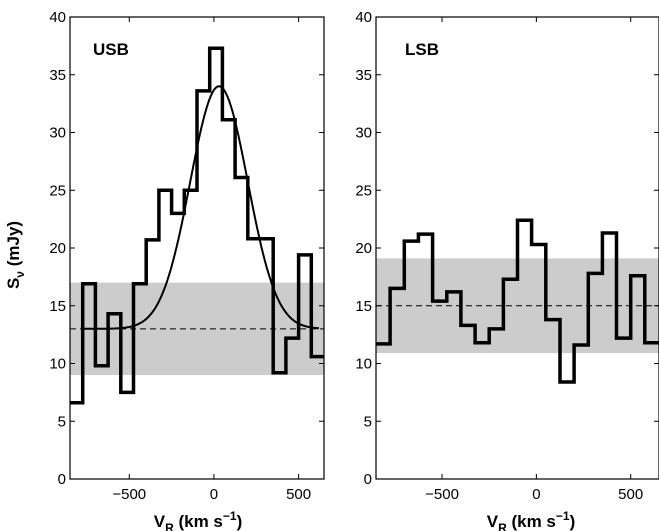  What do you see at coordinates (198, 520) in the screenshot?
I see `x-axis-label-usb: VR (km s−1)` at bounding box center [198, 520].